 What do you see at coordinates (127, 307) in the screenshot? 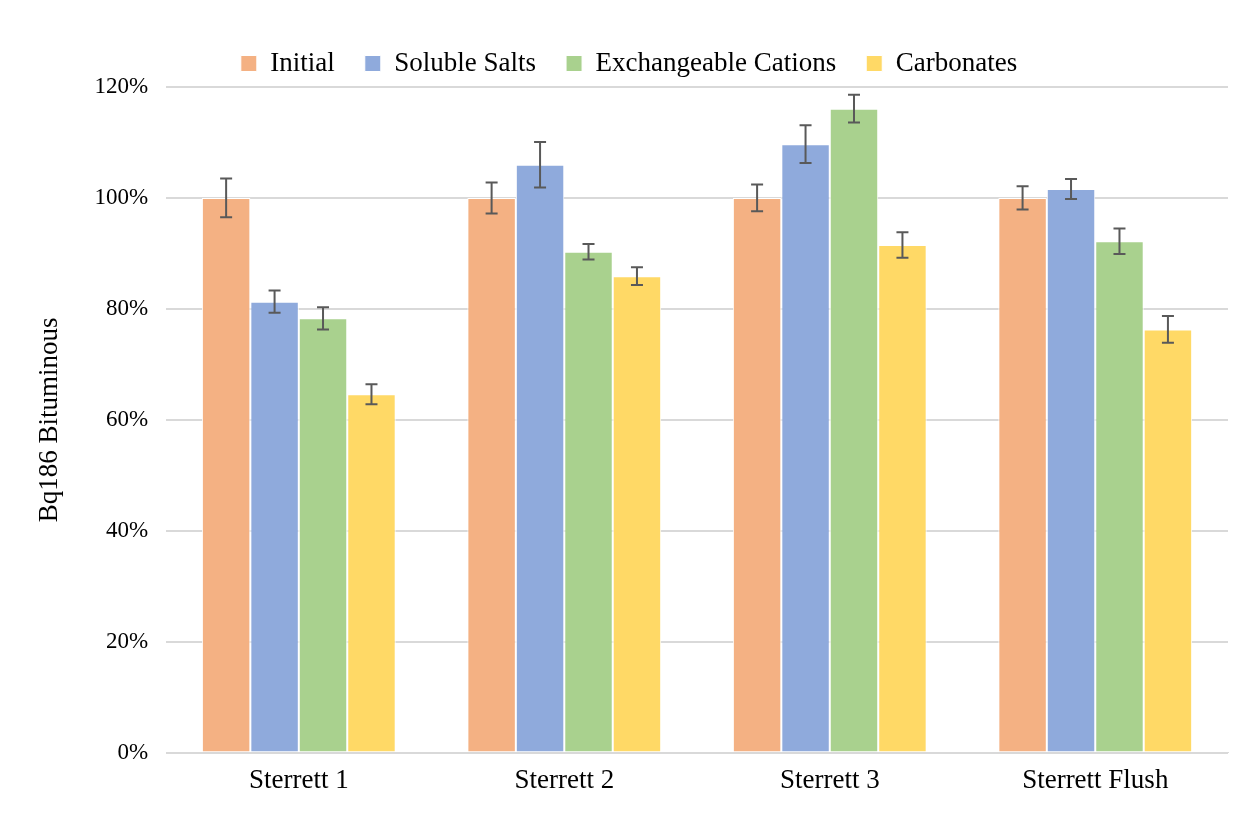
I see `y-tick-label: 80%` at bounding box center [127, 307].